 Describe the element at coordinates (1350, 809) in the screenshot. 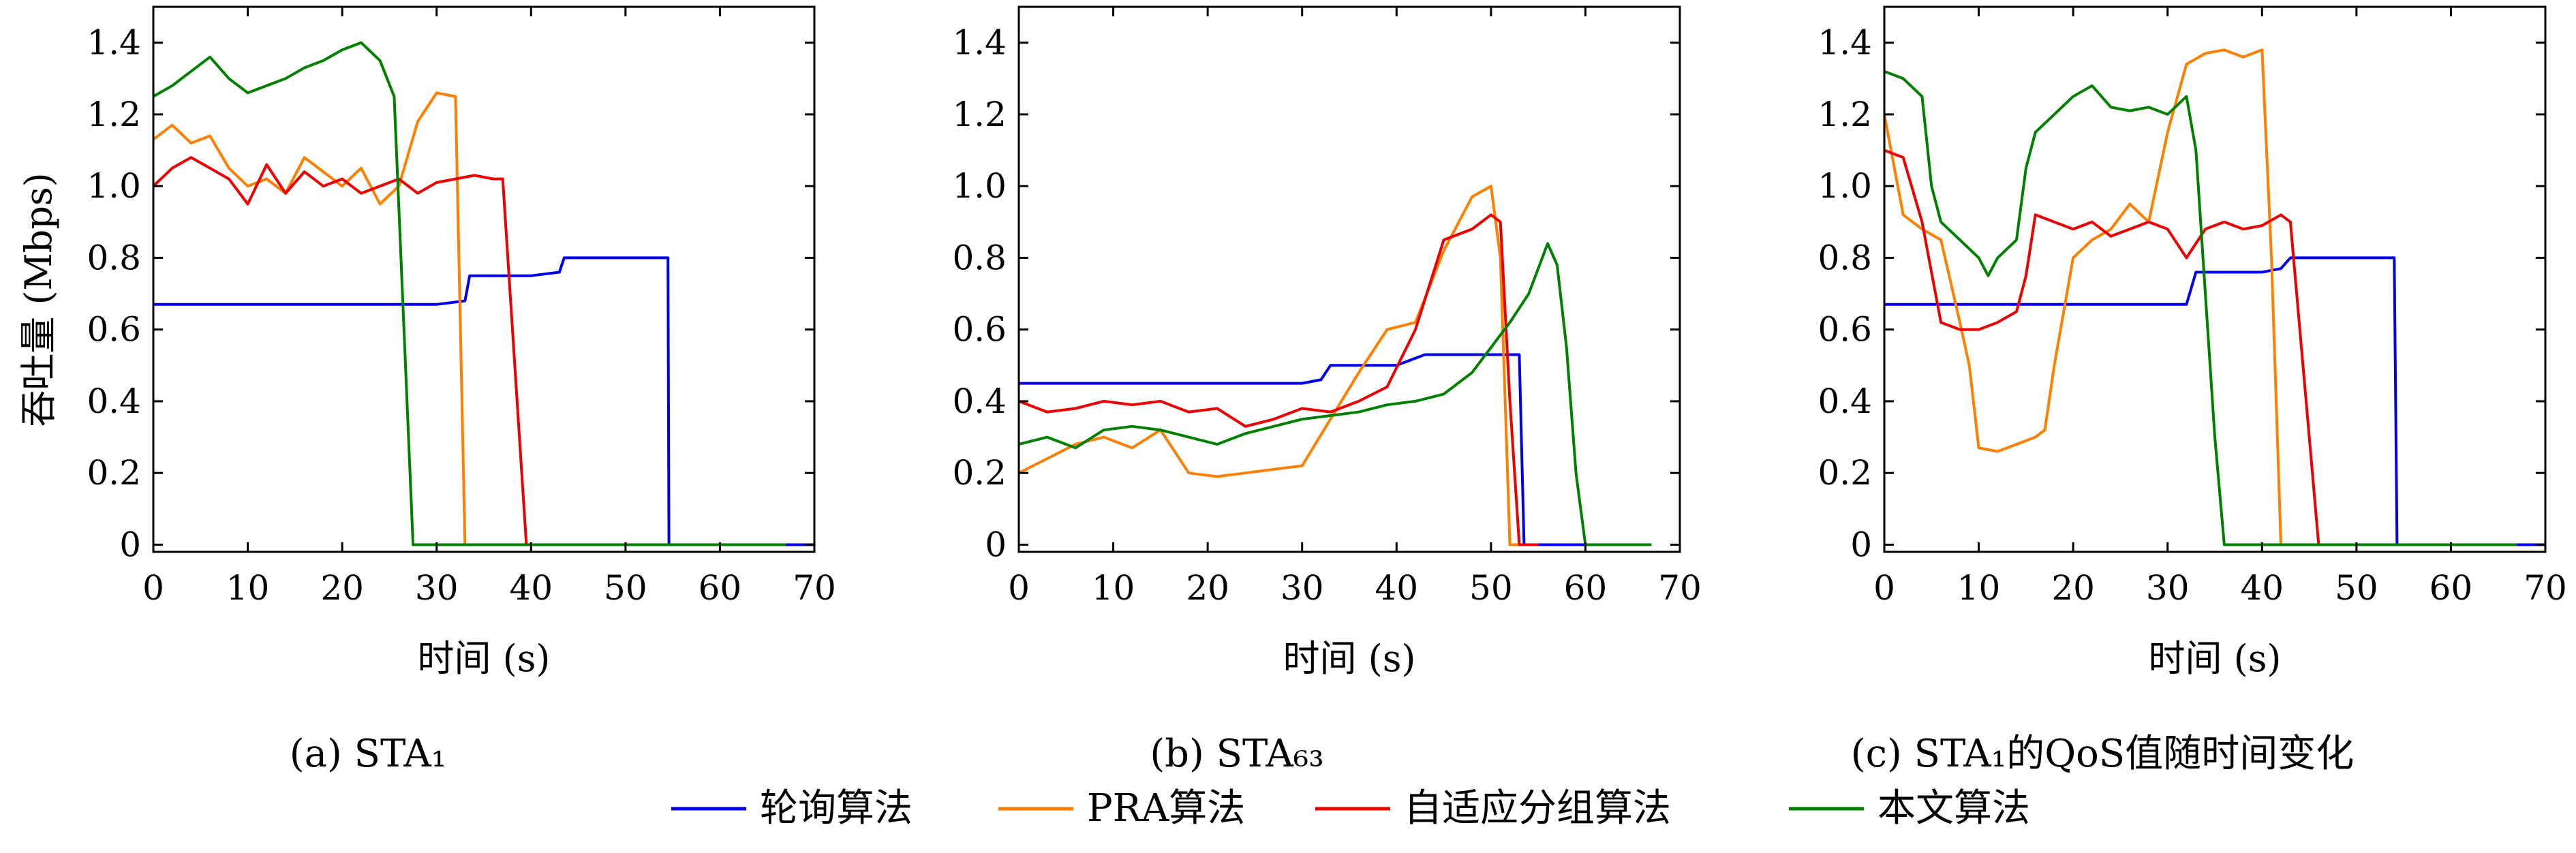

I see `legend: 轮询算法 PRA算法 自适应分组算法 本文算法` at that location.